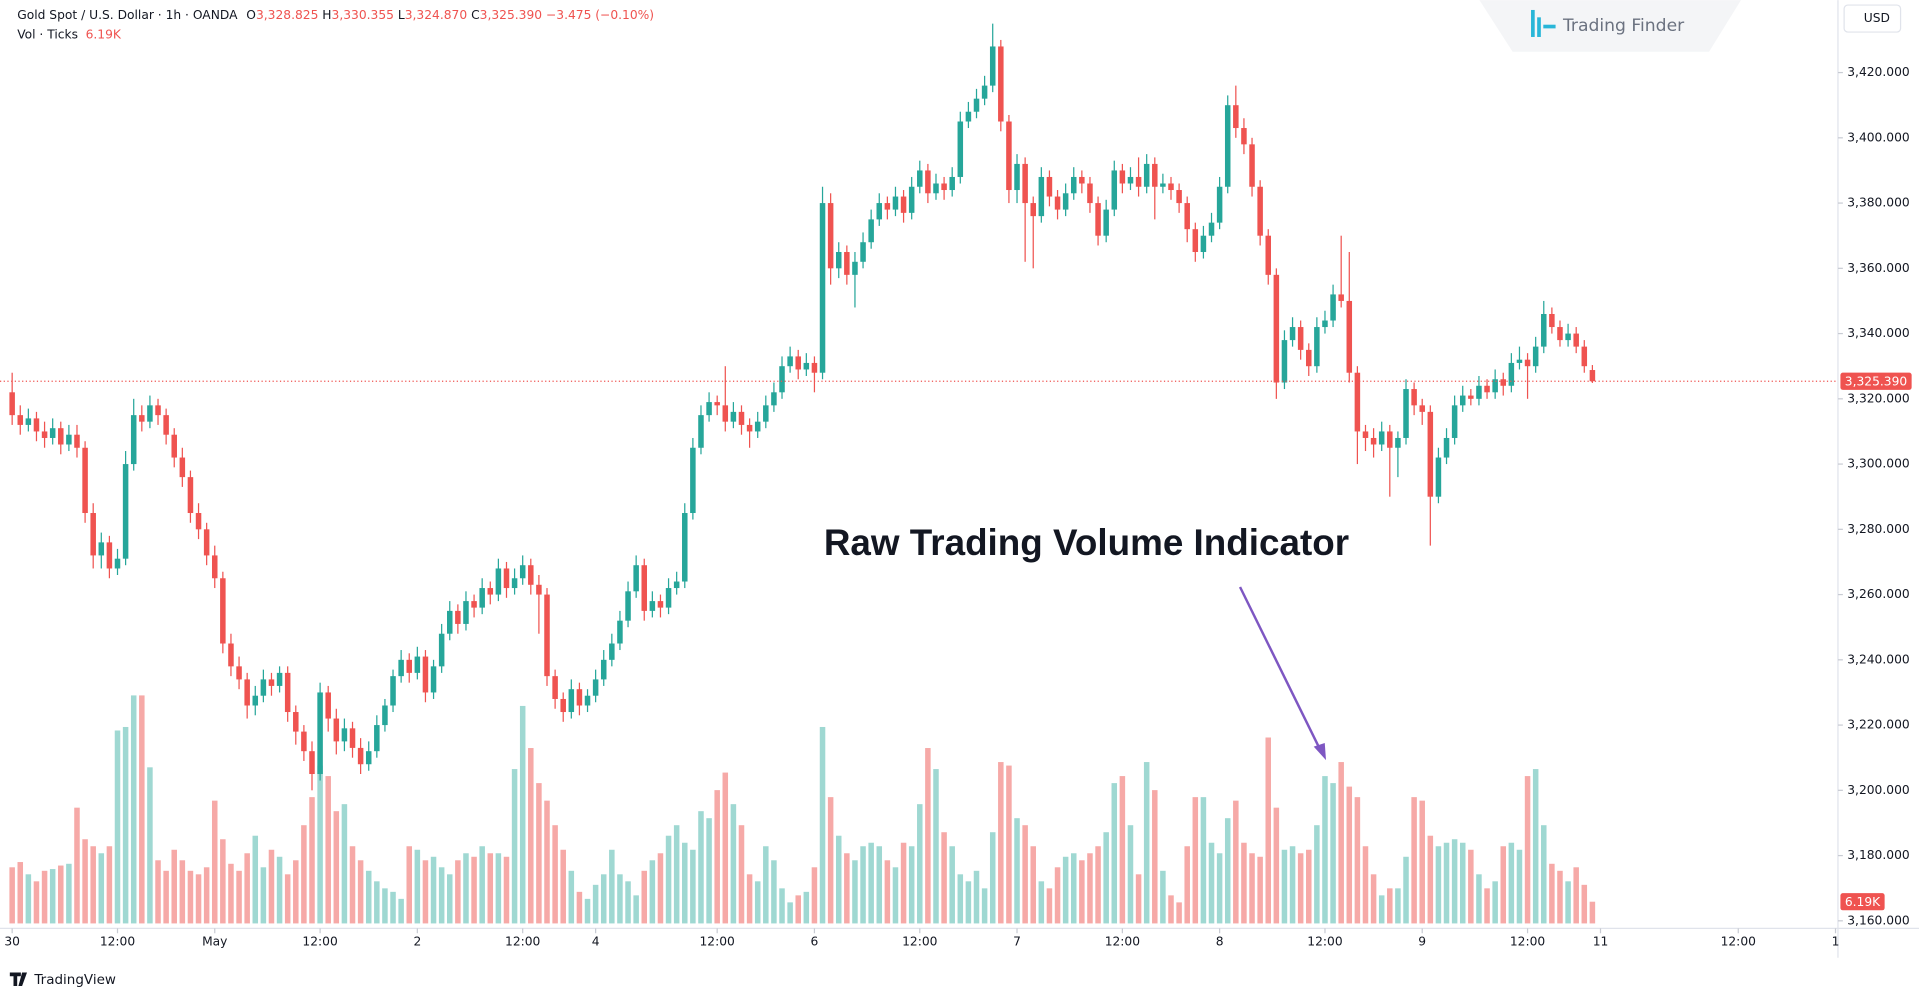 The image size is (1919, 996). I want to click on low-label: L, so click(401, 14).